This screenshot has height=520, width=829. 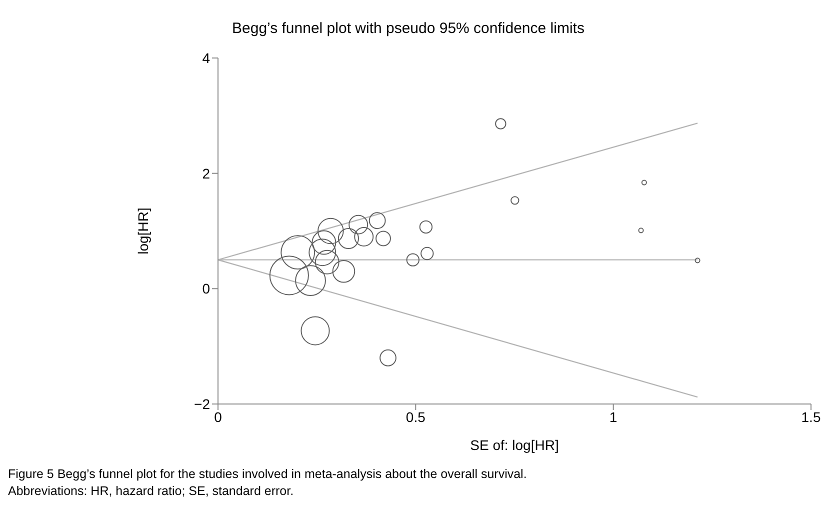 What do you see at coordinates (142, 231) in the screenshot?
I see `y-axis-title: log[HR]` at bounding box center [142, 231].